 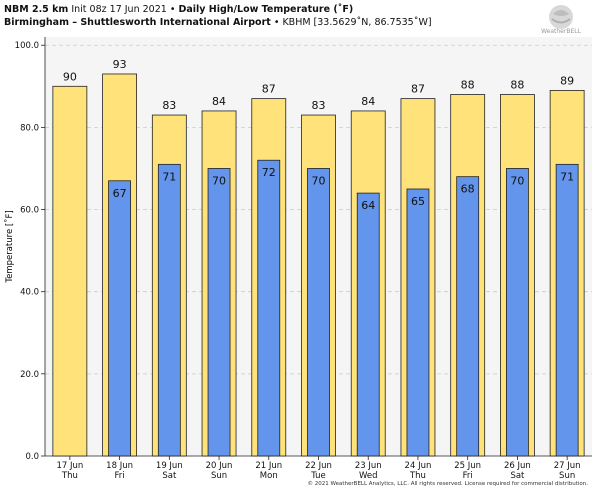 What do you see at coordinates (561, 19) in the screenshot?
I see `weatherbell-logo-icon: WeatherBELL` at bounding box center [561, 19].